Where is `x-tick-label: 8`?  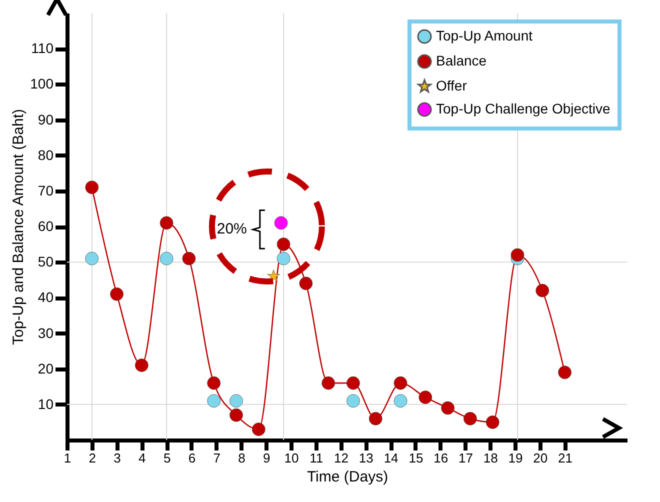
x-tick-label: 8 is located at coordinates (242, 458).